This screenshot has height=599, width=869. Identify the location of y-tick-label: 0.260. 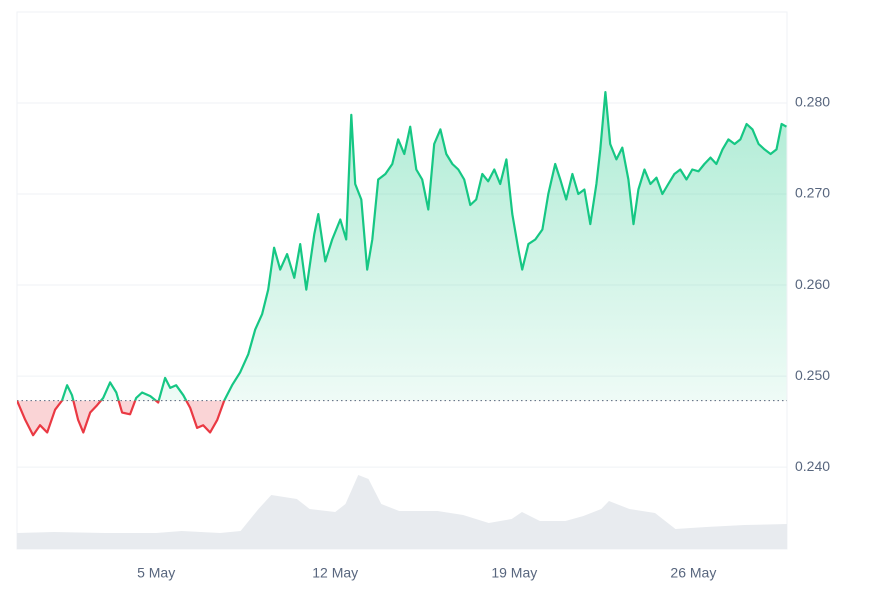
(812, 284).